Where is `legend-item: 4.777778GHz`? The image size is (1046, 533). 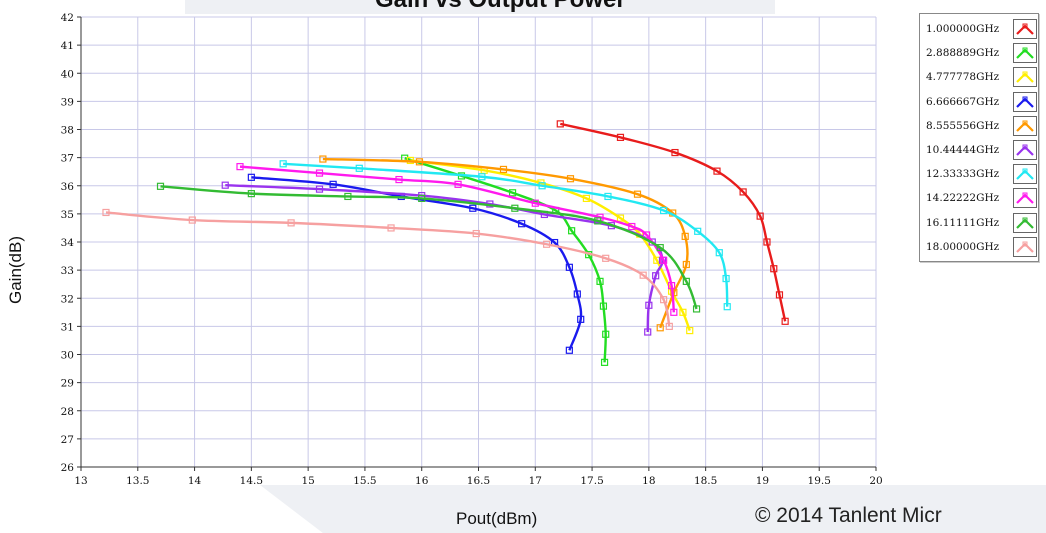 legend-item: 4.777778GHz is located at coordinates (982, 78).